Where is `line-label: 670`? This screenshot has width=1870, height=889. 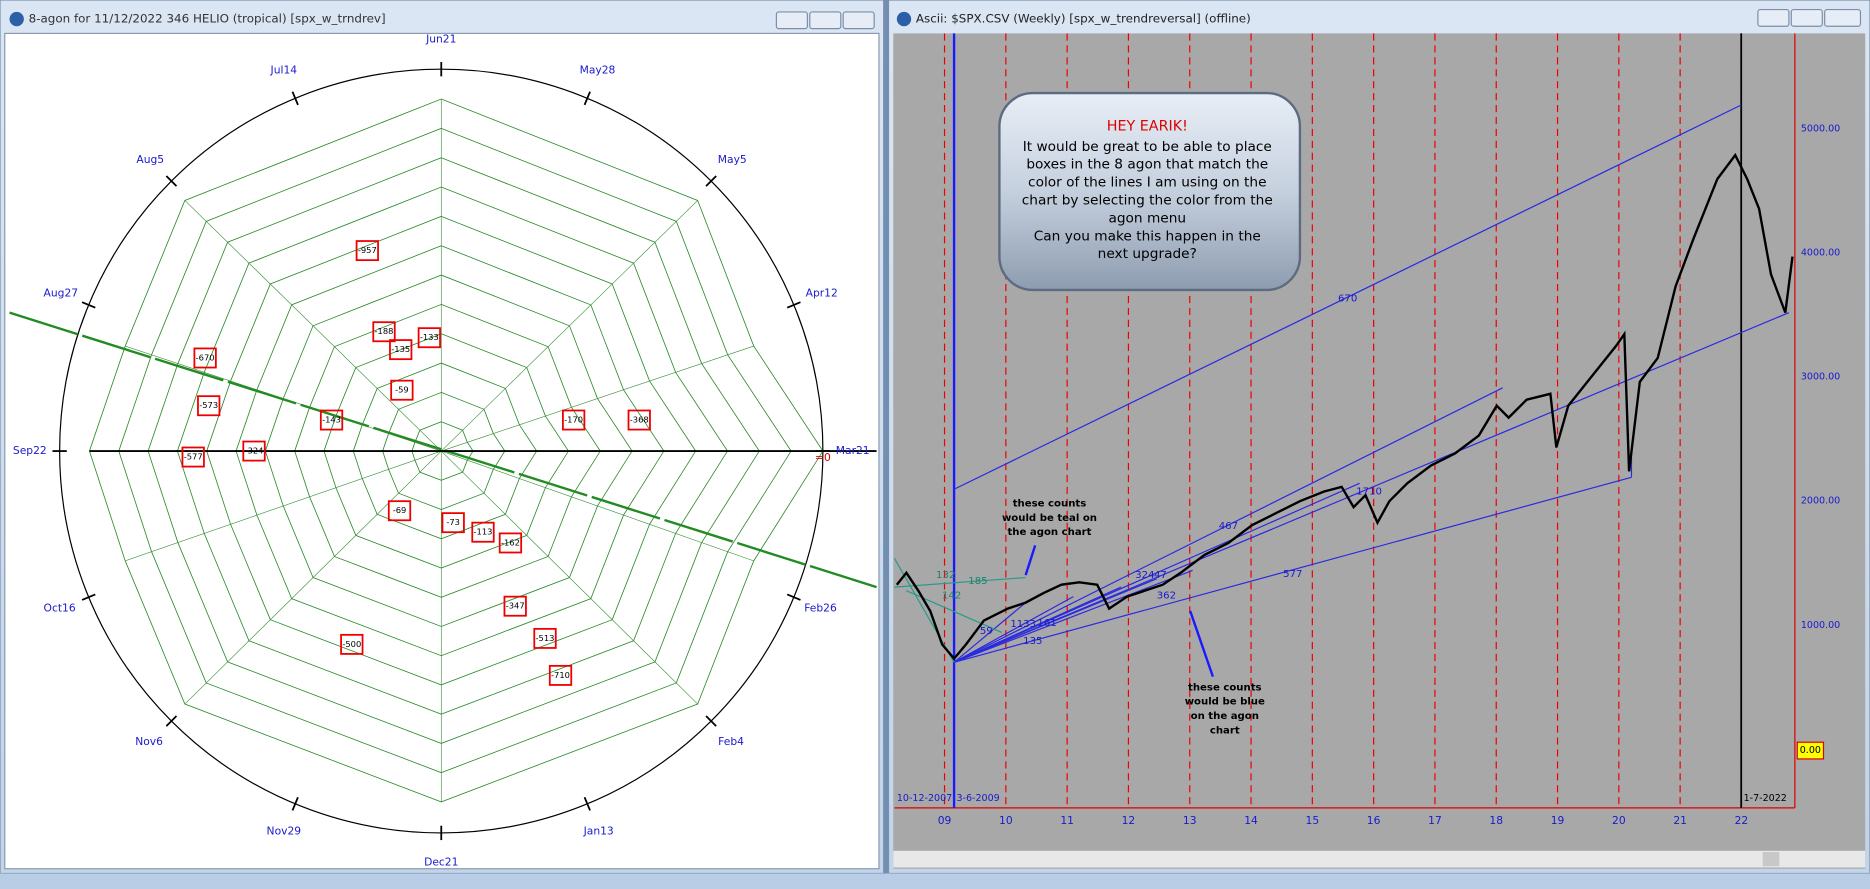 line-label: 670 is located at coordinates (1347, 298).